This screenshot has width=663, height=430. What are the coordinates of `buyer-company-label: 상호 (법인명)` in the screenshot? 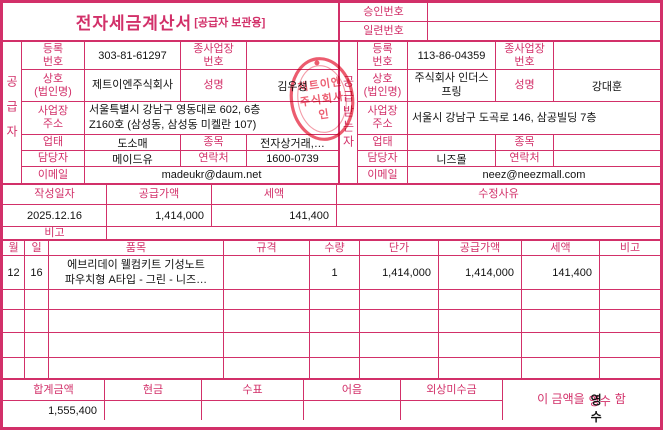 It's located at (383, 86).